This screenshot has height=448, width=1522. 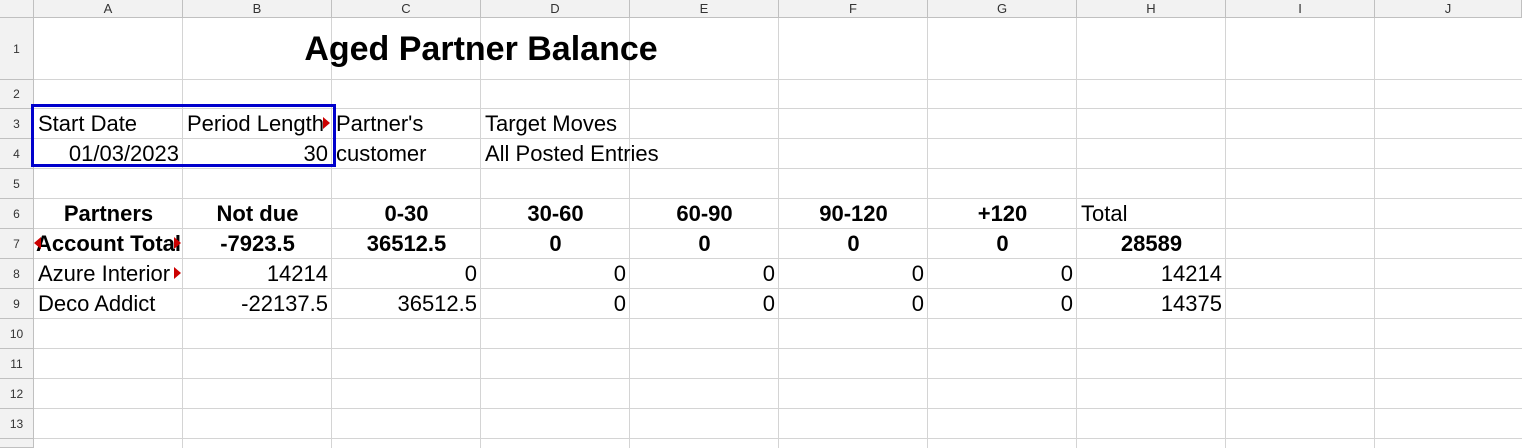 I want to click on column-header-j: J, so click(x=1448, y=9).